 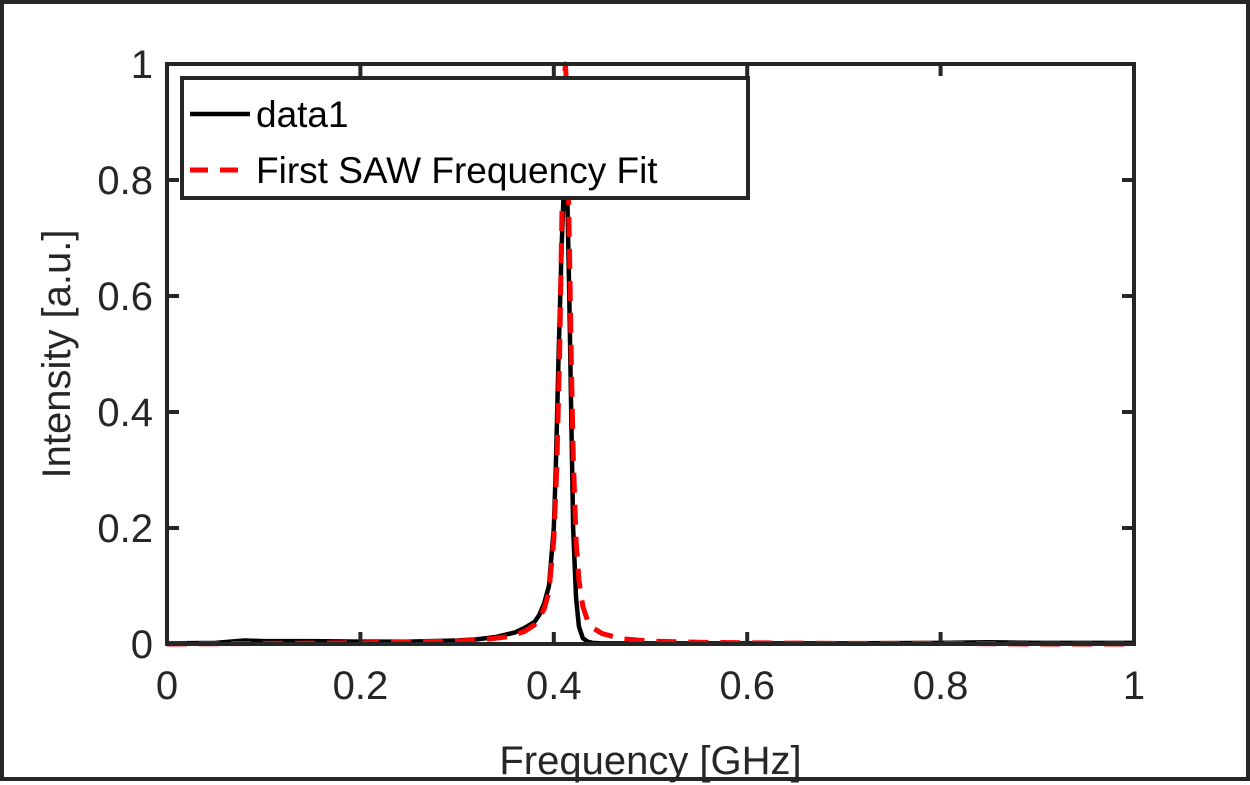 I want to click on y-tick-label: 0.4, so click(x=125, y=413).